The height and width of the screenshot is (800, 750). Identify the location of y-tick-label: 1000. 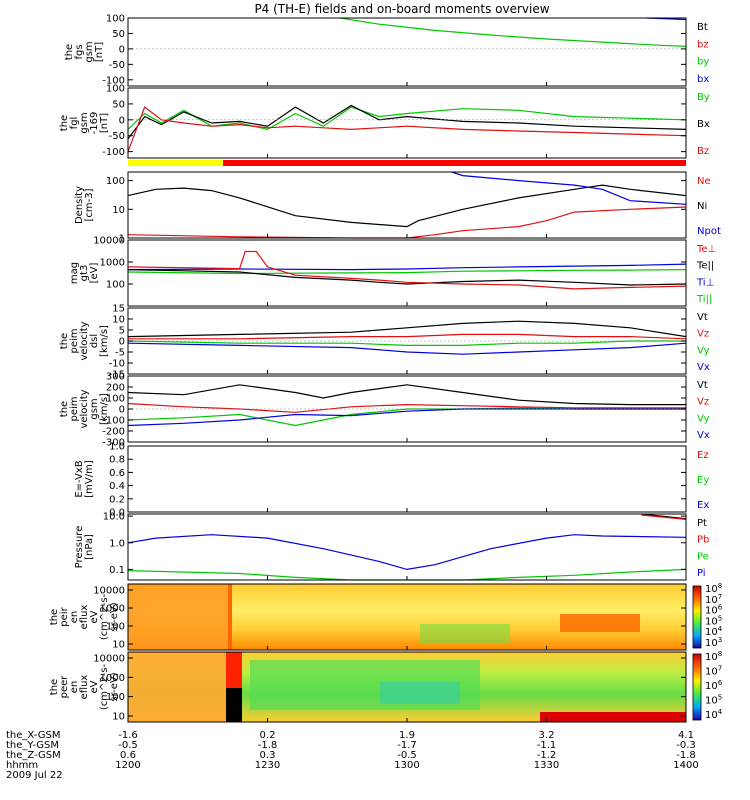
(112, 609).